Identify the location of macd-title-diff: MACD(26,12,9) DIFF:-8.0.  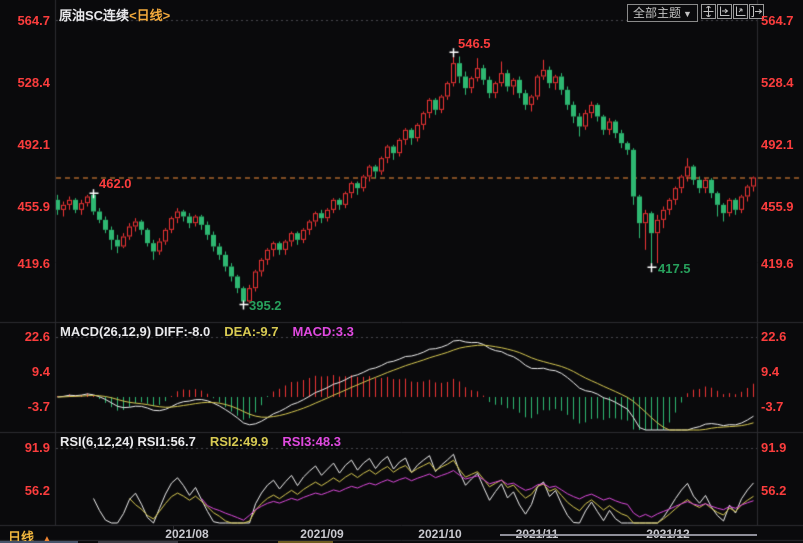
(135, 331).